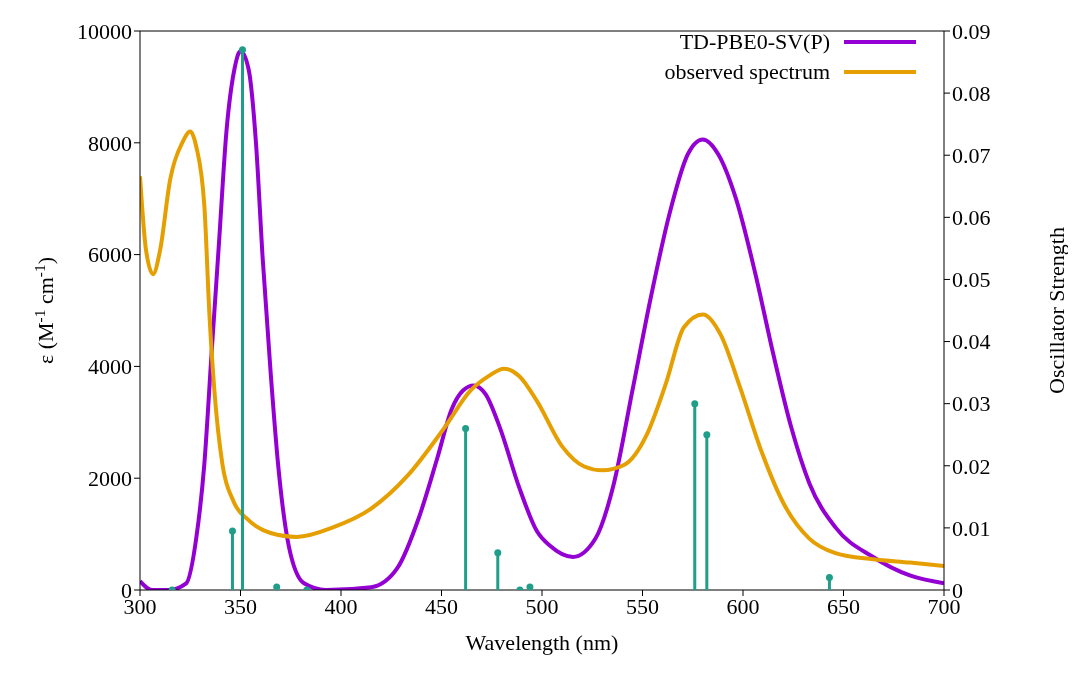 The image size is (1075, 673). Describe the element at coordinates (843, 606) in the screenshot. I see `x-tick-label: 650` at that location.